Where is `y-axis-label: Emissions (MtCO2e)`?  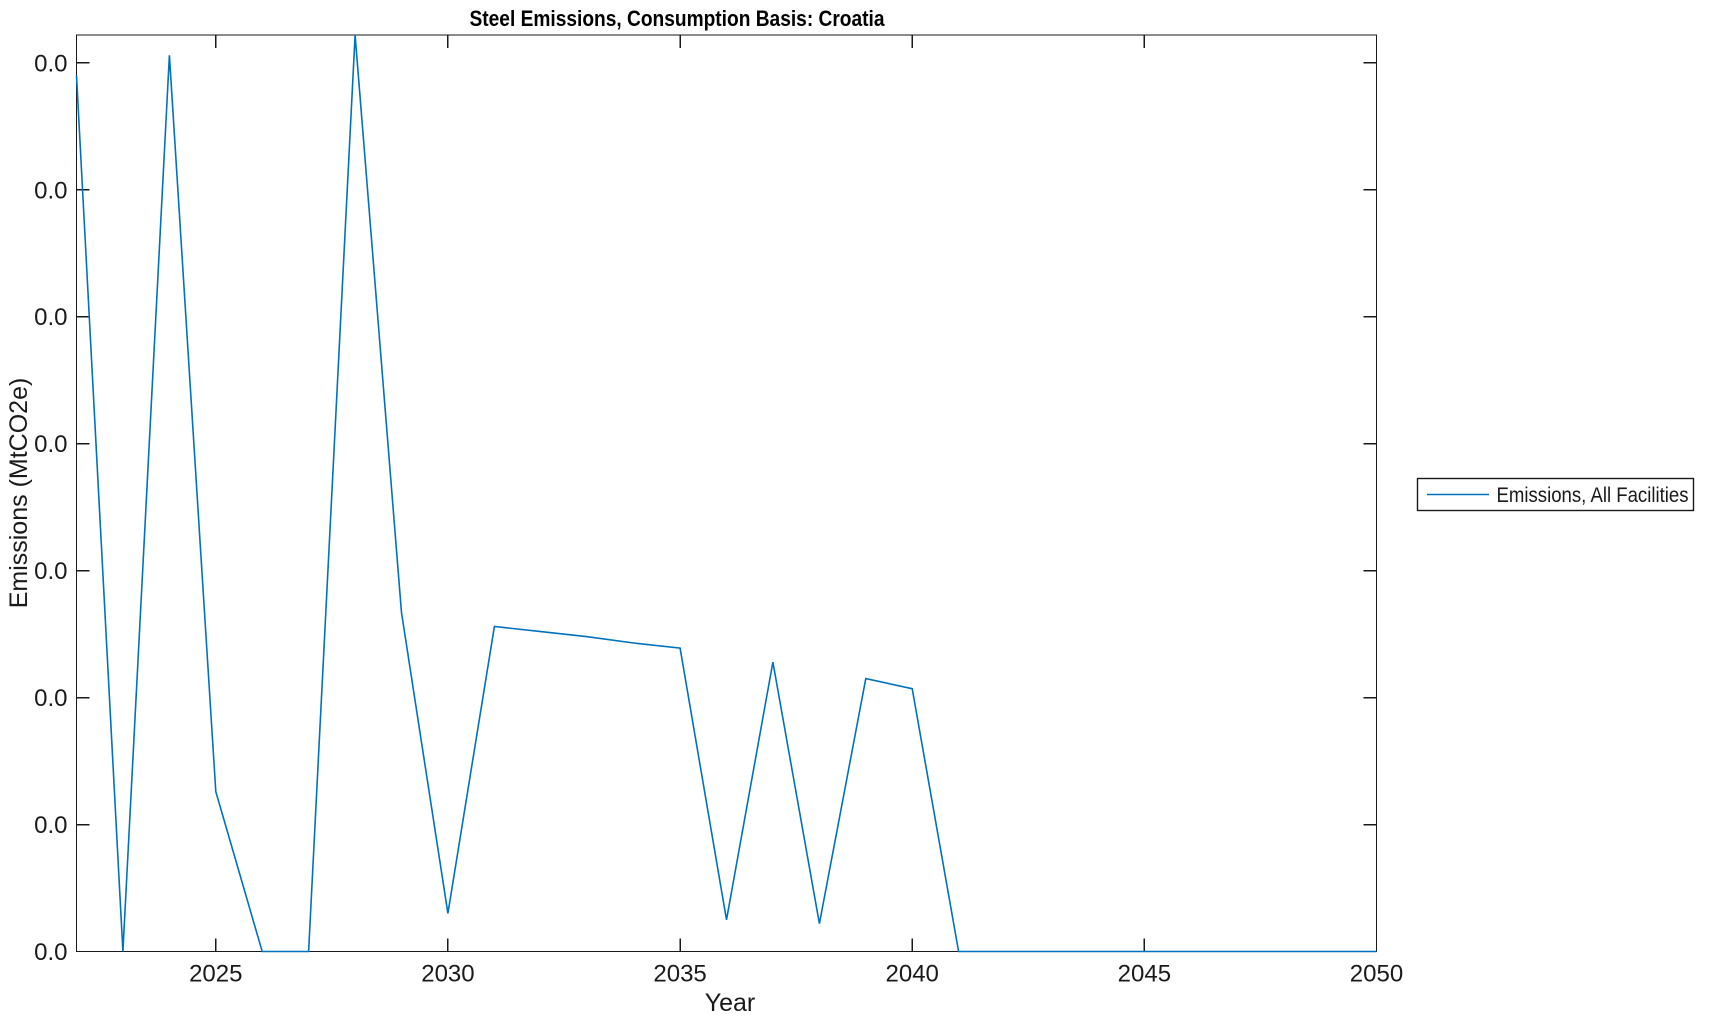
y-axis-label: Emissions (MtCO2e) is located at coordinates (19, 493).